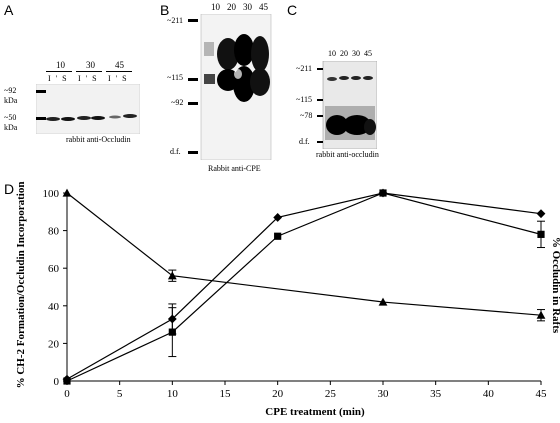 This screenshot has width=560, height=423. Describe the element at coordinates (332, 53) in the screenshot. I see `panel-c-lane-10: 10` at that location.